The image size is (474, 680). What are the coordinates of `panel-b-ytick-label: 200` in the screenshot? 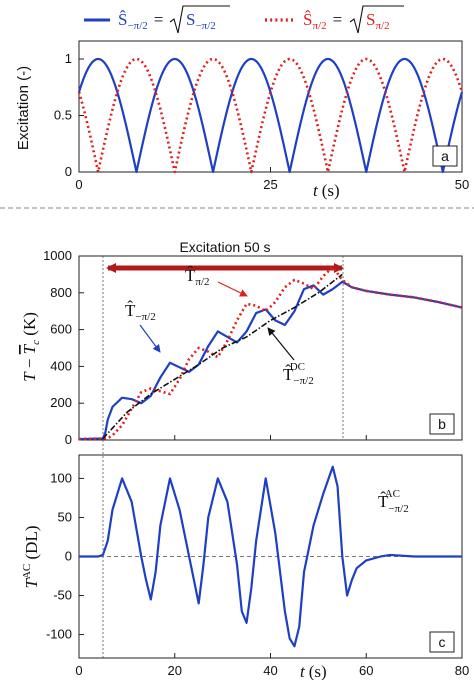 It's located at (61, 402).